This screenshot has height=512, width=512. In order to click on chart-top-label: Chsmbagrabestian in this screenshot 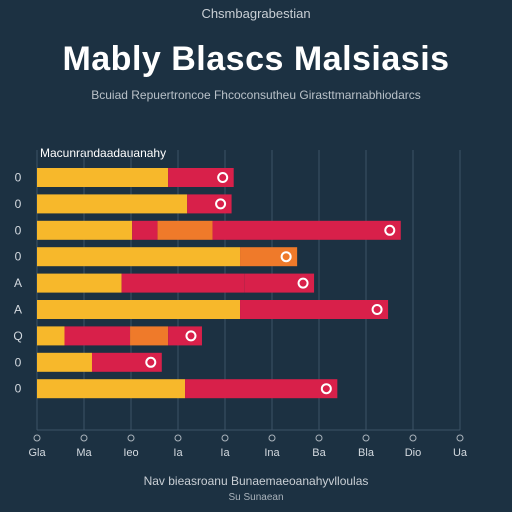, I will do `click(256, 13)`.